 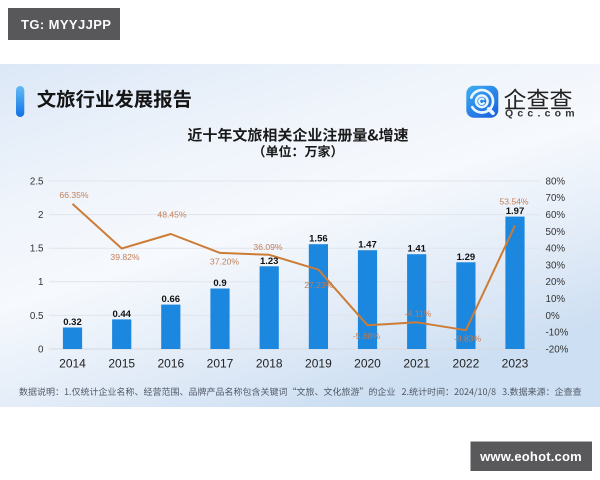 I want to click on svg-text: www.eohot.com, so click(x=530, y=456).